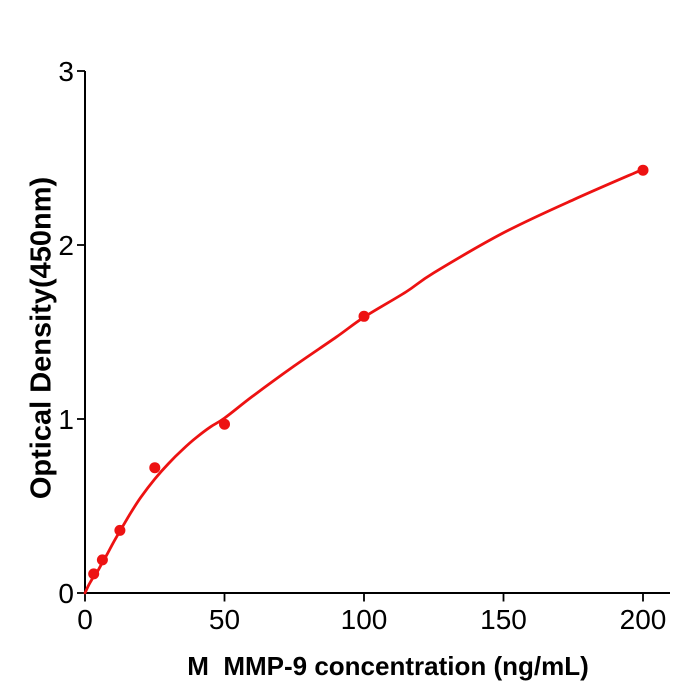  What do you see at coordinates (643, 619) in the screenshot?
I see `x-tick-label: 200` at bounding box center [643, 619].